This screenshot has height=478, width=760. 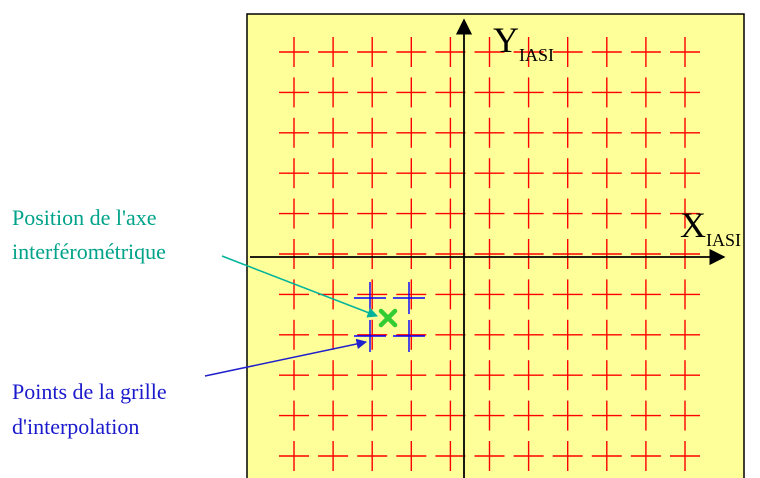 What do you see at coordinates (84, 217) in the screenshot?
I see `axis-position-label-line1: Position de l'axe` at bounding box center [84, 217].